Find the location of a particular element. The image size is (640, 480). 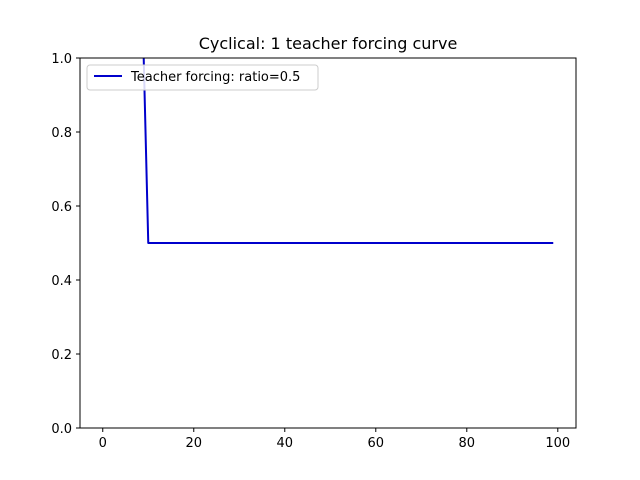

x-tick-label: 80 is located at coordinates (467, 443).